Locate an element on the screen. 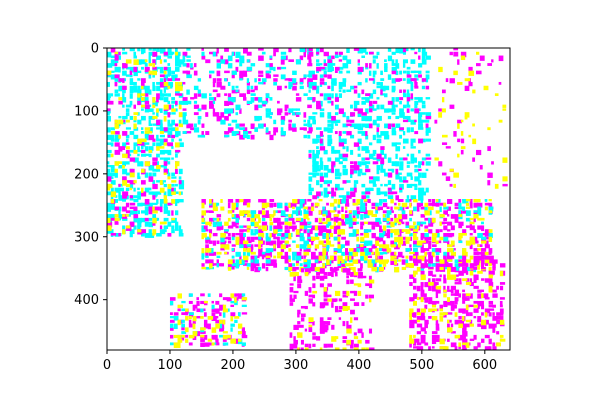 This screenshot has width=600, height=400. y-tick-label-4: 400 is located at coordinates (86, 300).